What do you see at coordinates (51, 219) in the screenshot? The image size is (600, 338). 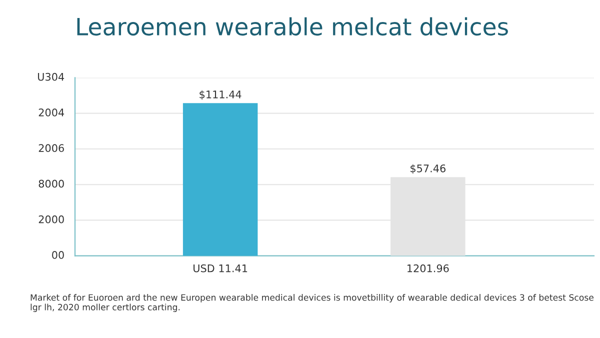 I see `text: 2000` at bounding box center [51, 219].